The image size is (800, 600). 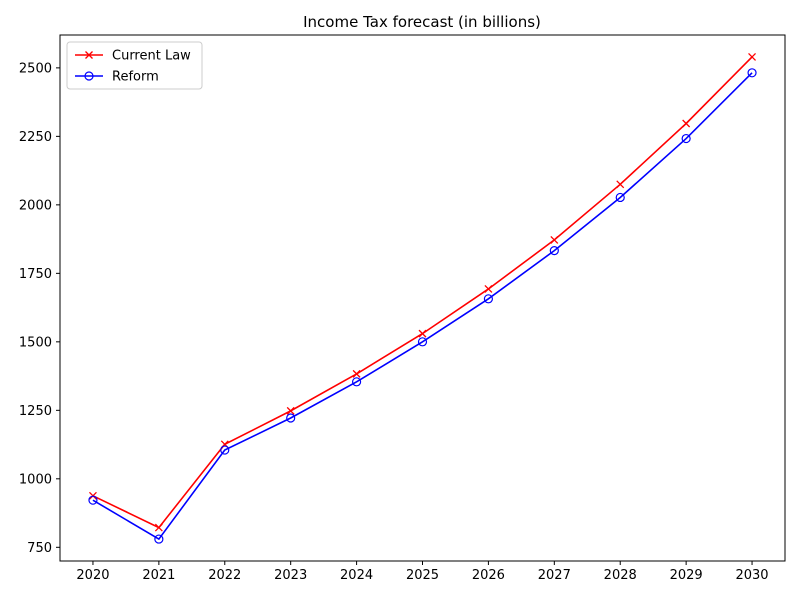 What do you see at coordinates (158, 575) in the screenshot?
I see `x-tick-label: 2021` at bounding box center [158, 575].